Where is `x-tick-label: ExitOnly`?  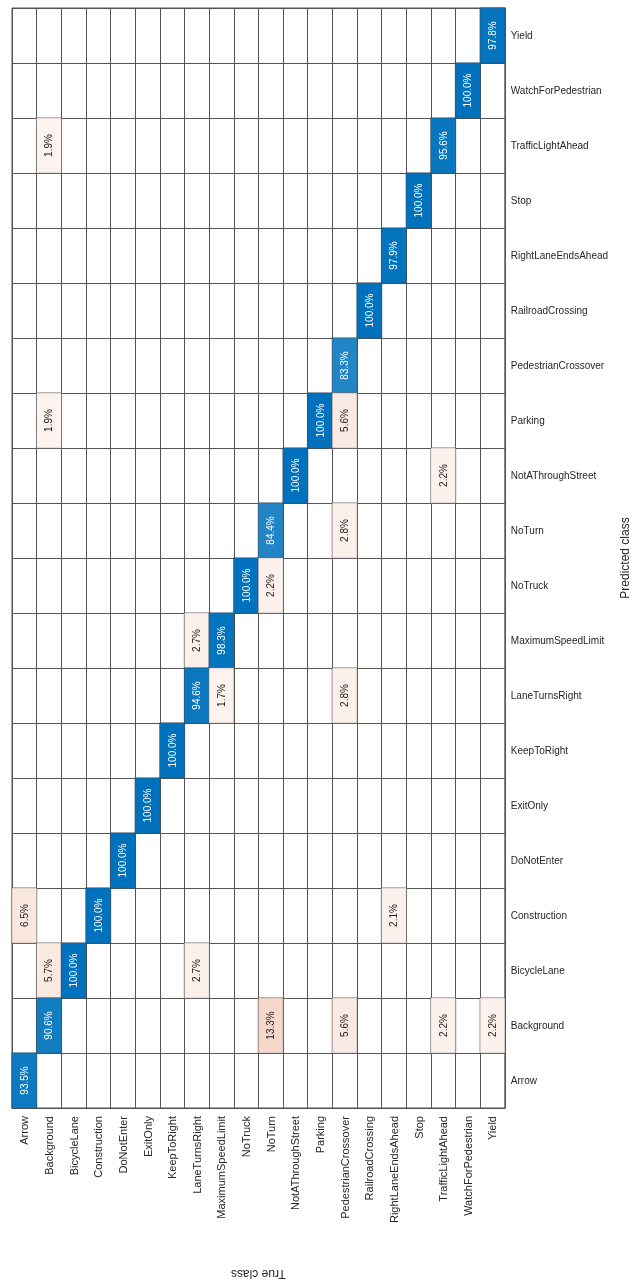 x-tick-label: ExitOnly is located at coordinates (147, 1136).